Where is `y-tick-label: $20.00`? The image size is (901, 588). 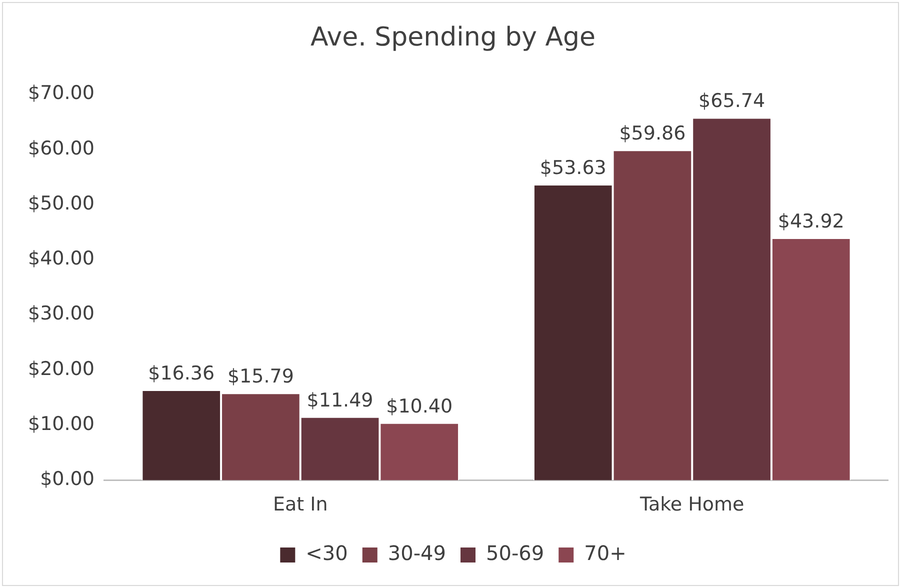 y-tick-label: $20.00 is located at coordinates (61, 369).